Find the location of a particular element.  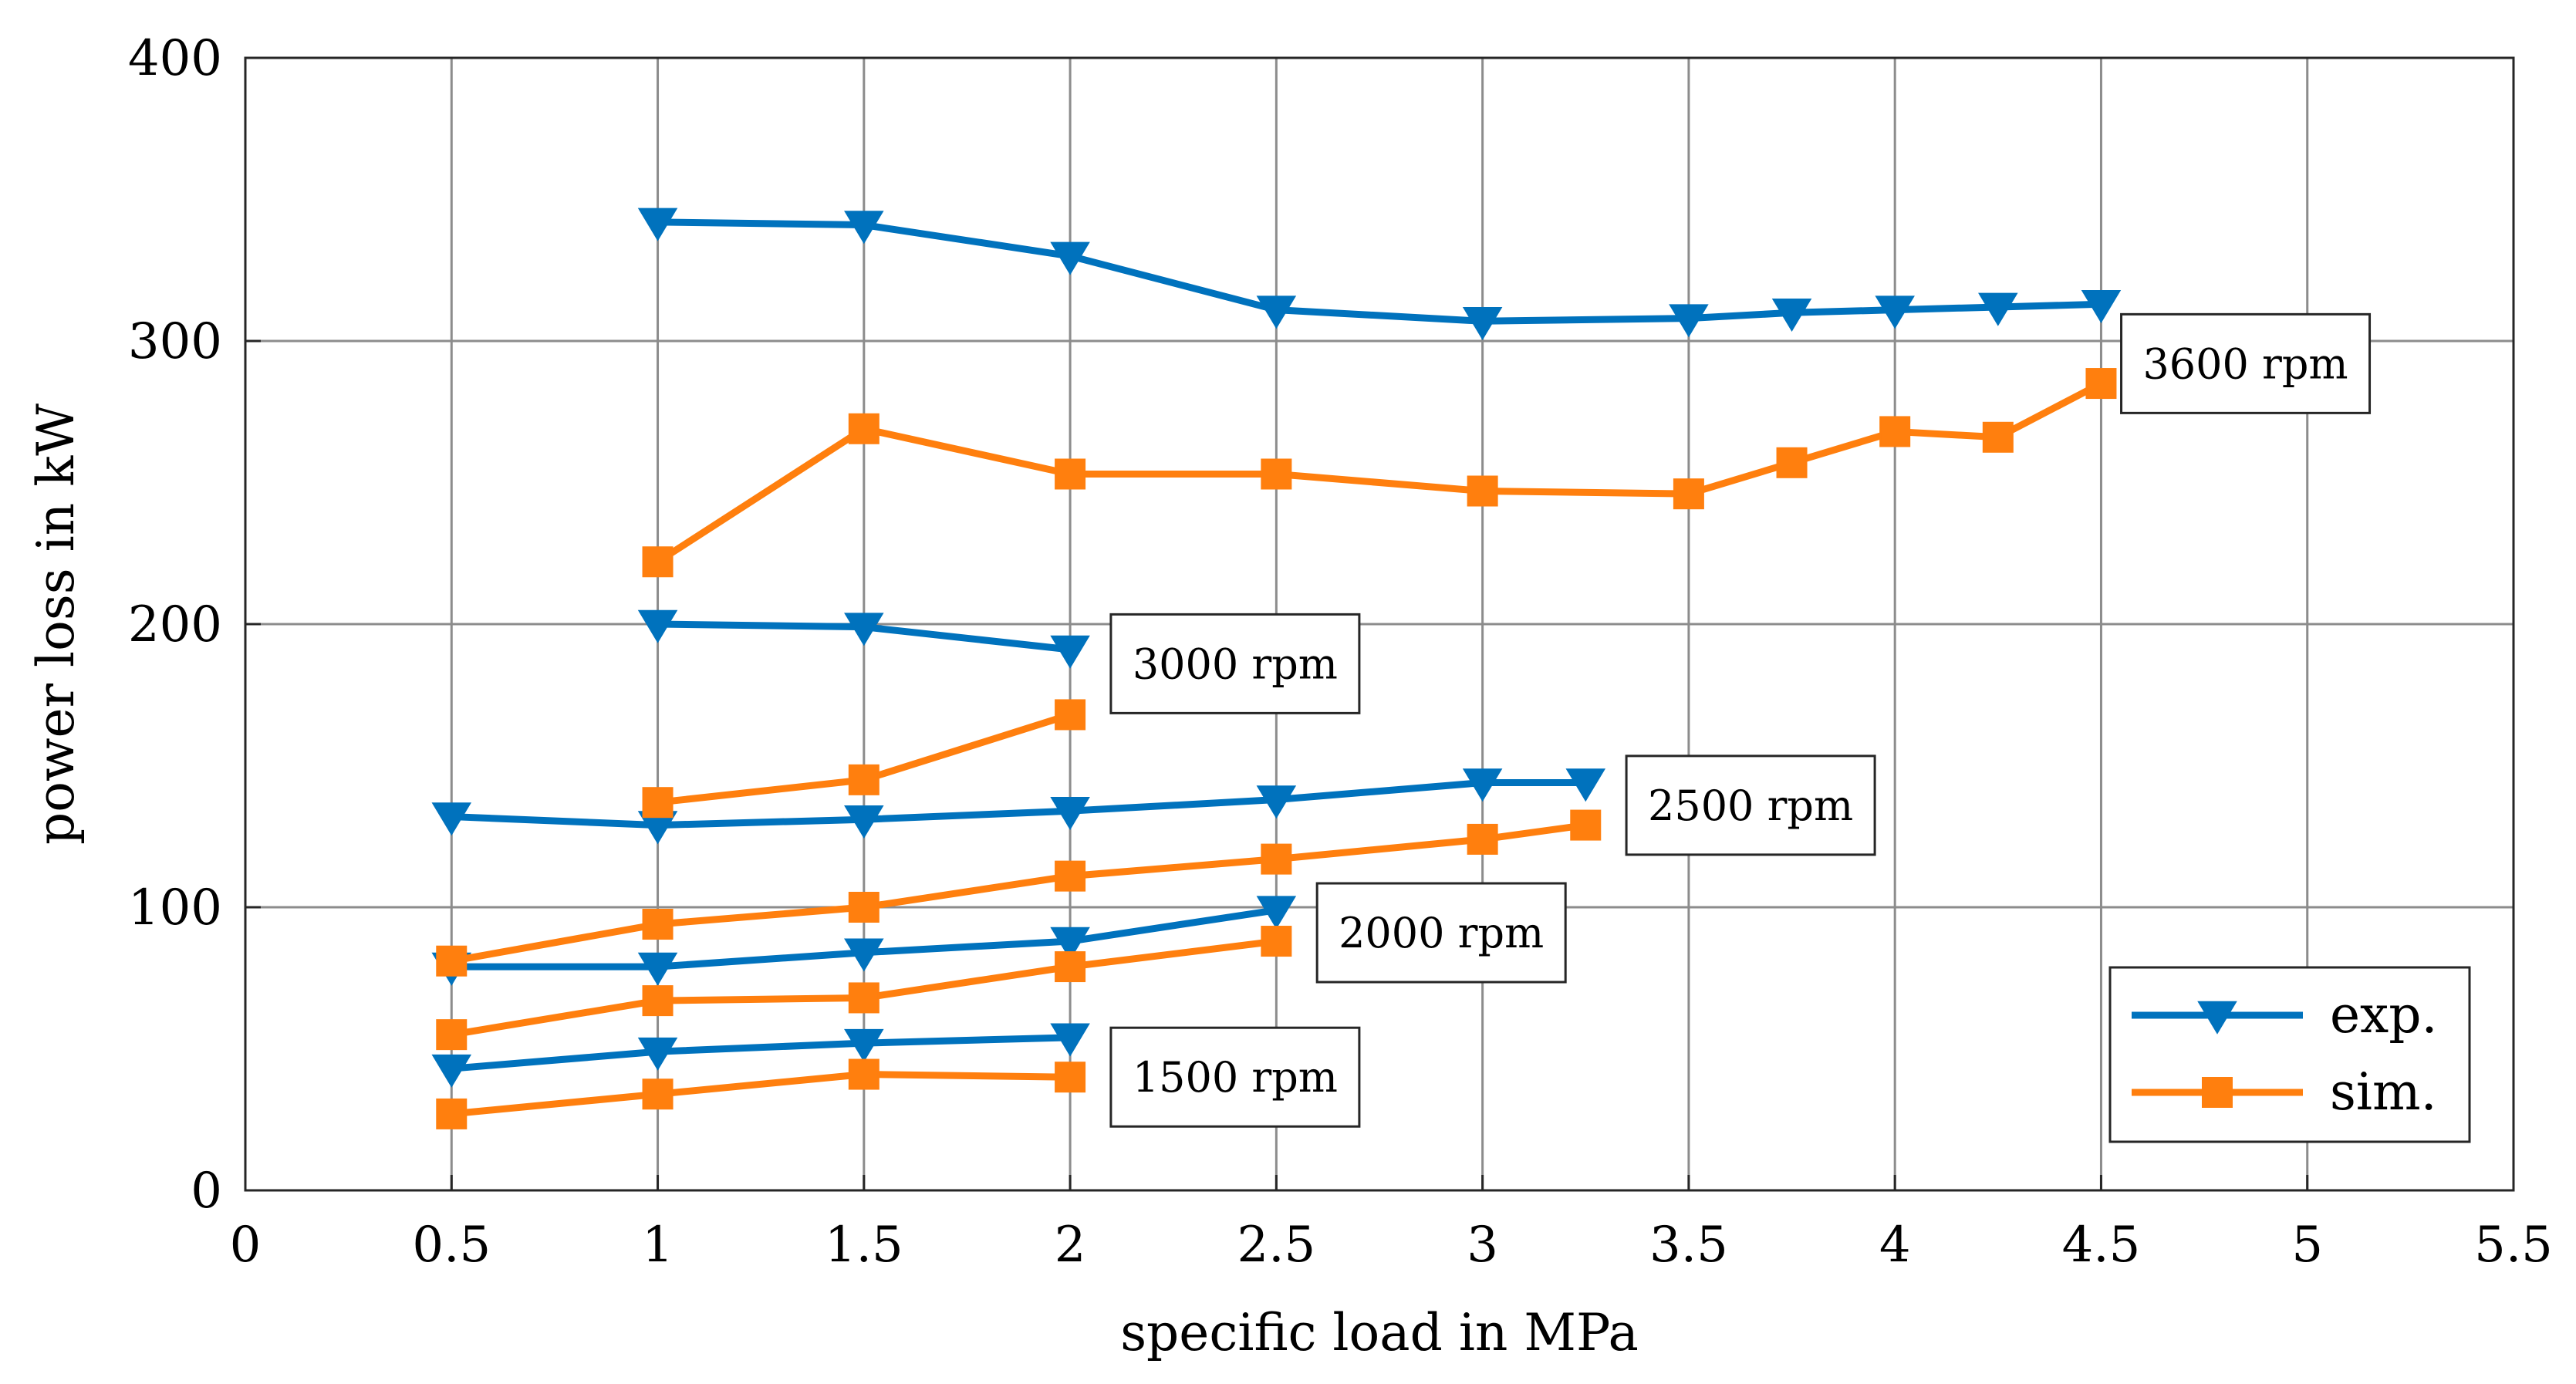

legend-box is located at coordinates (2289, 1054).